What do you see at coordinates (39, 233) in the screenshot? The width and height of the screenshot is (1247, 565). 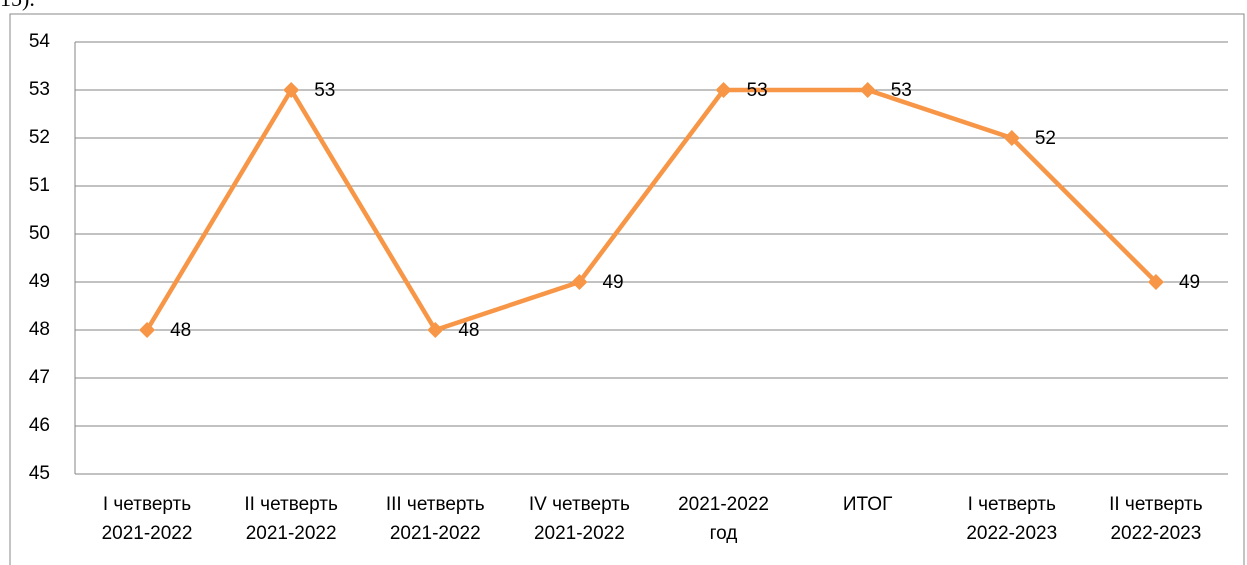 I see `y-tick-label: 50` at bounding box center [39, 233].